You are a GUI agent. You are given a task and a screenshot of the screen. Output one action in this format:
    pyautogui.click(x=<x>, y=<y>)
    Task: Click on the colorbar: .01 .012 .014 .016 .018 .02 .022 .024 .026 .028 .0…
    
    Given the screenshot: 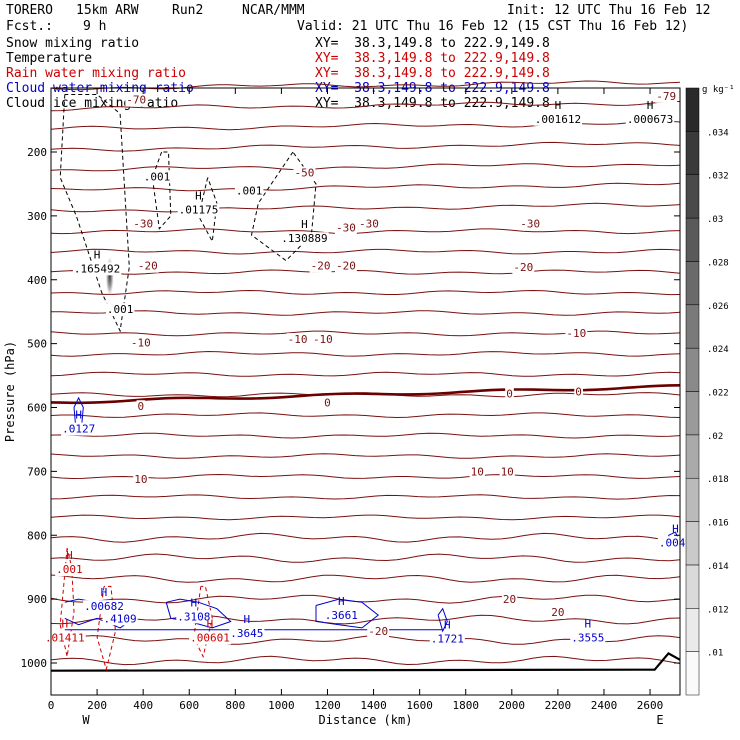 What is the action you would take?
    pyautogui.click(x=710, y=390)
    